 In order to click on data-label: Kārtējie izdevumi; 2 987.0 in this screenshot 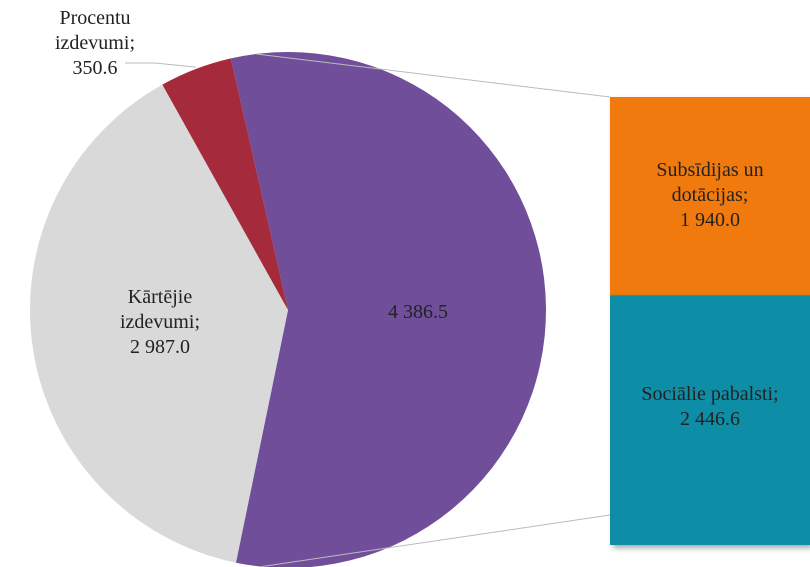, I will do `click(160, 322)`.